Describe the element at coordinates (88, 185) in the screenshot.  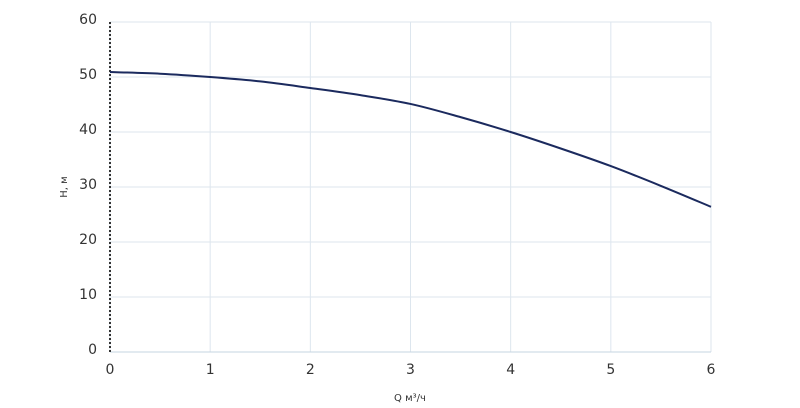
I see `y-tick-label: 30` at that location.